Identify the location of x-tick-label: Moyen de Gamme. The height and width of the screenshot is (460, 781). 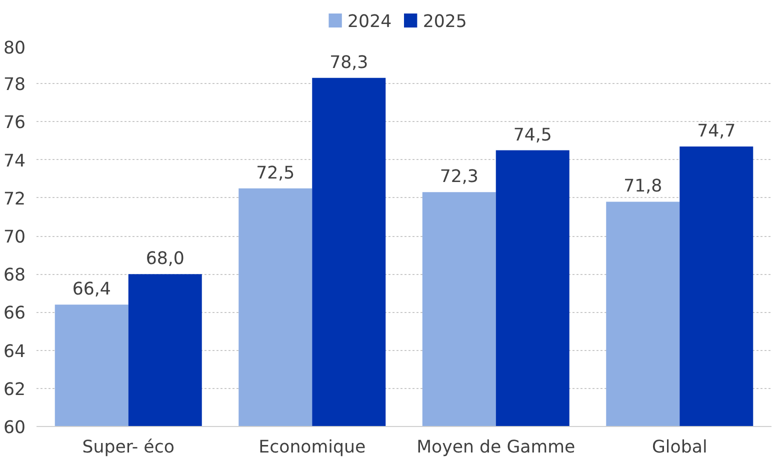
(496, 448).